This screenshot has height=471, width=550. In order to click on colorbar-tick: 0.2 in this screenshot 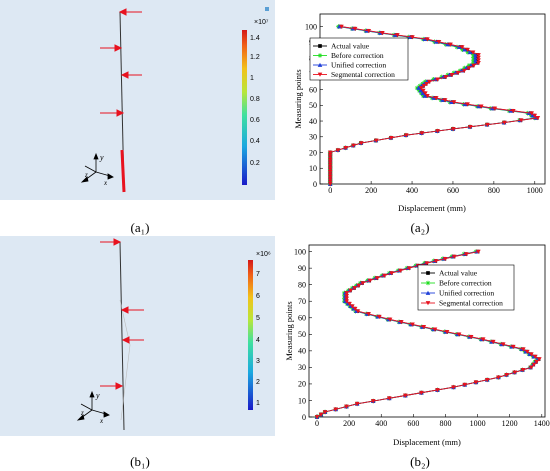, I will do `click(255, 163)`.